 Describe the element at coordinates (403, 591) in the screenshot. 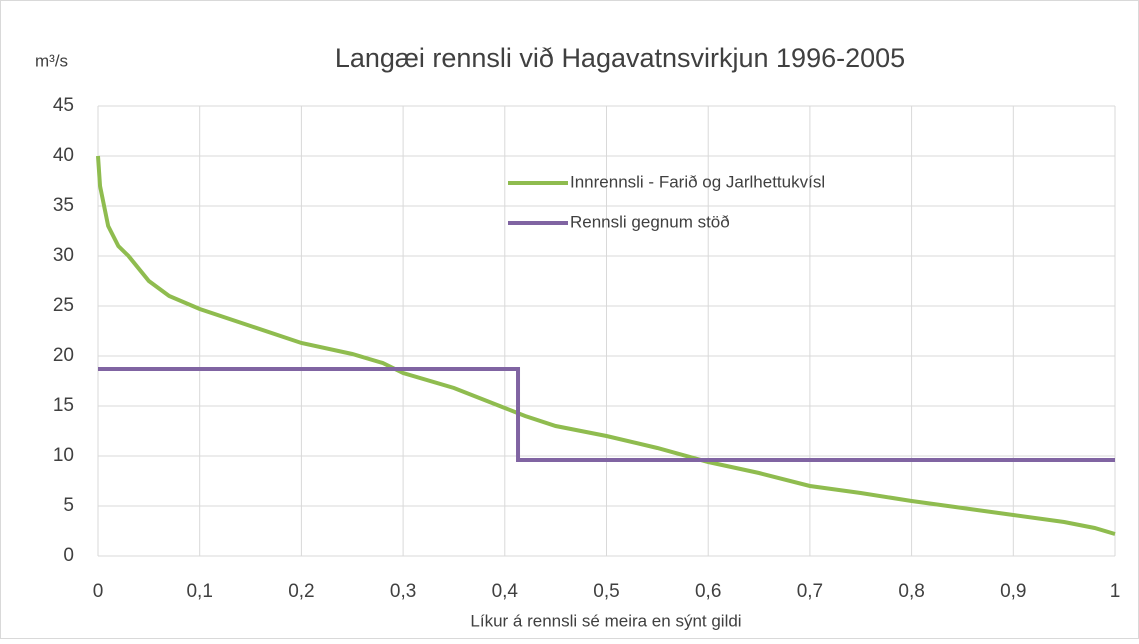

I see `x-tick-label: 0,3` at that location.